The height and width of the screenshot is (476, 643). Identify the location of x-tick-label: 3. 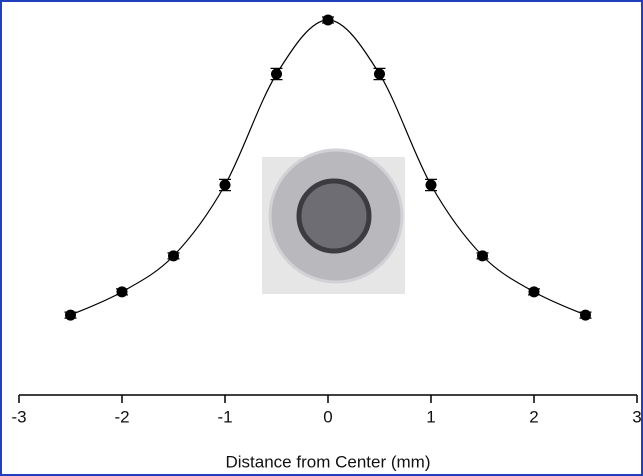
(636, 416).